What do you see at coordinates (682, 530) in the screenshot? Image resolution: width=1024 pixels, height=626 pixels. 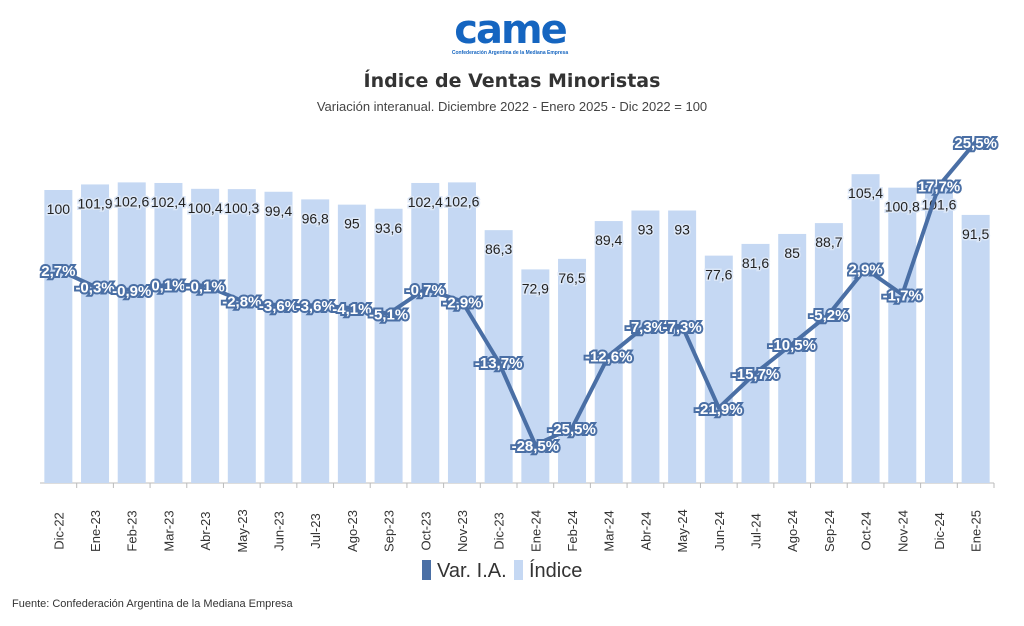 I see `x-tick-label: May-24` at bounding box center [682, 530].